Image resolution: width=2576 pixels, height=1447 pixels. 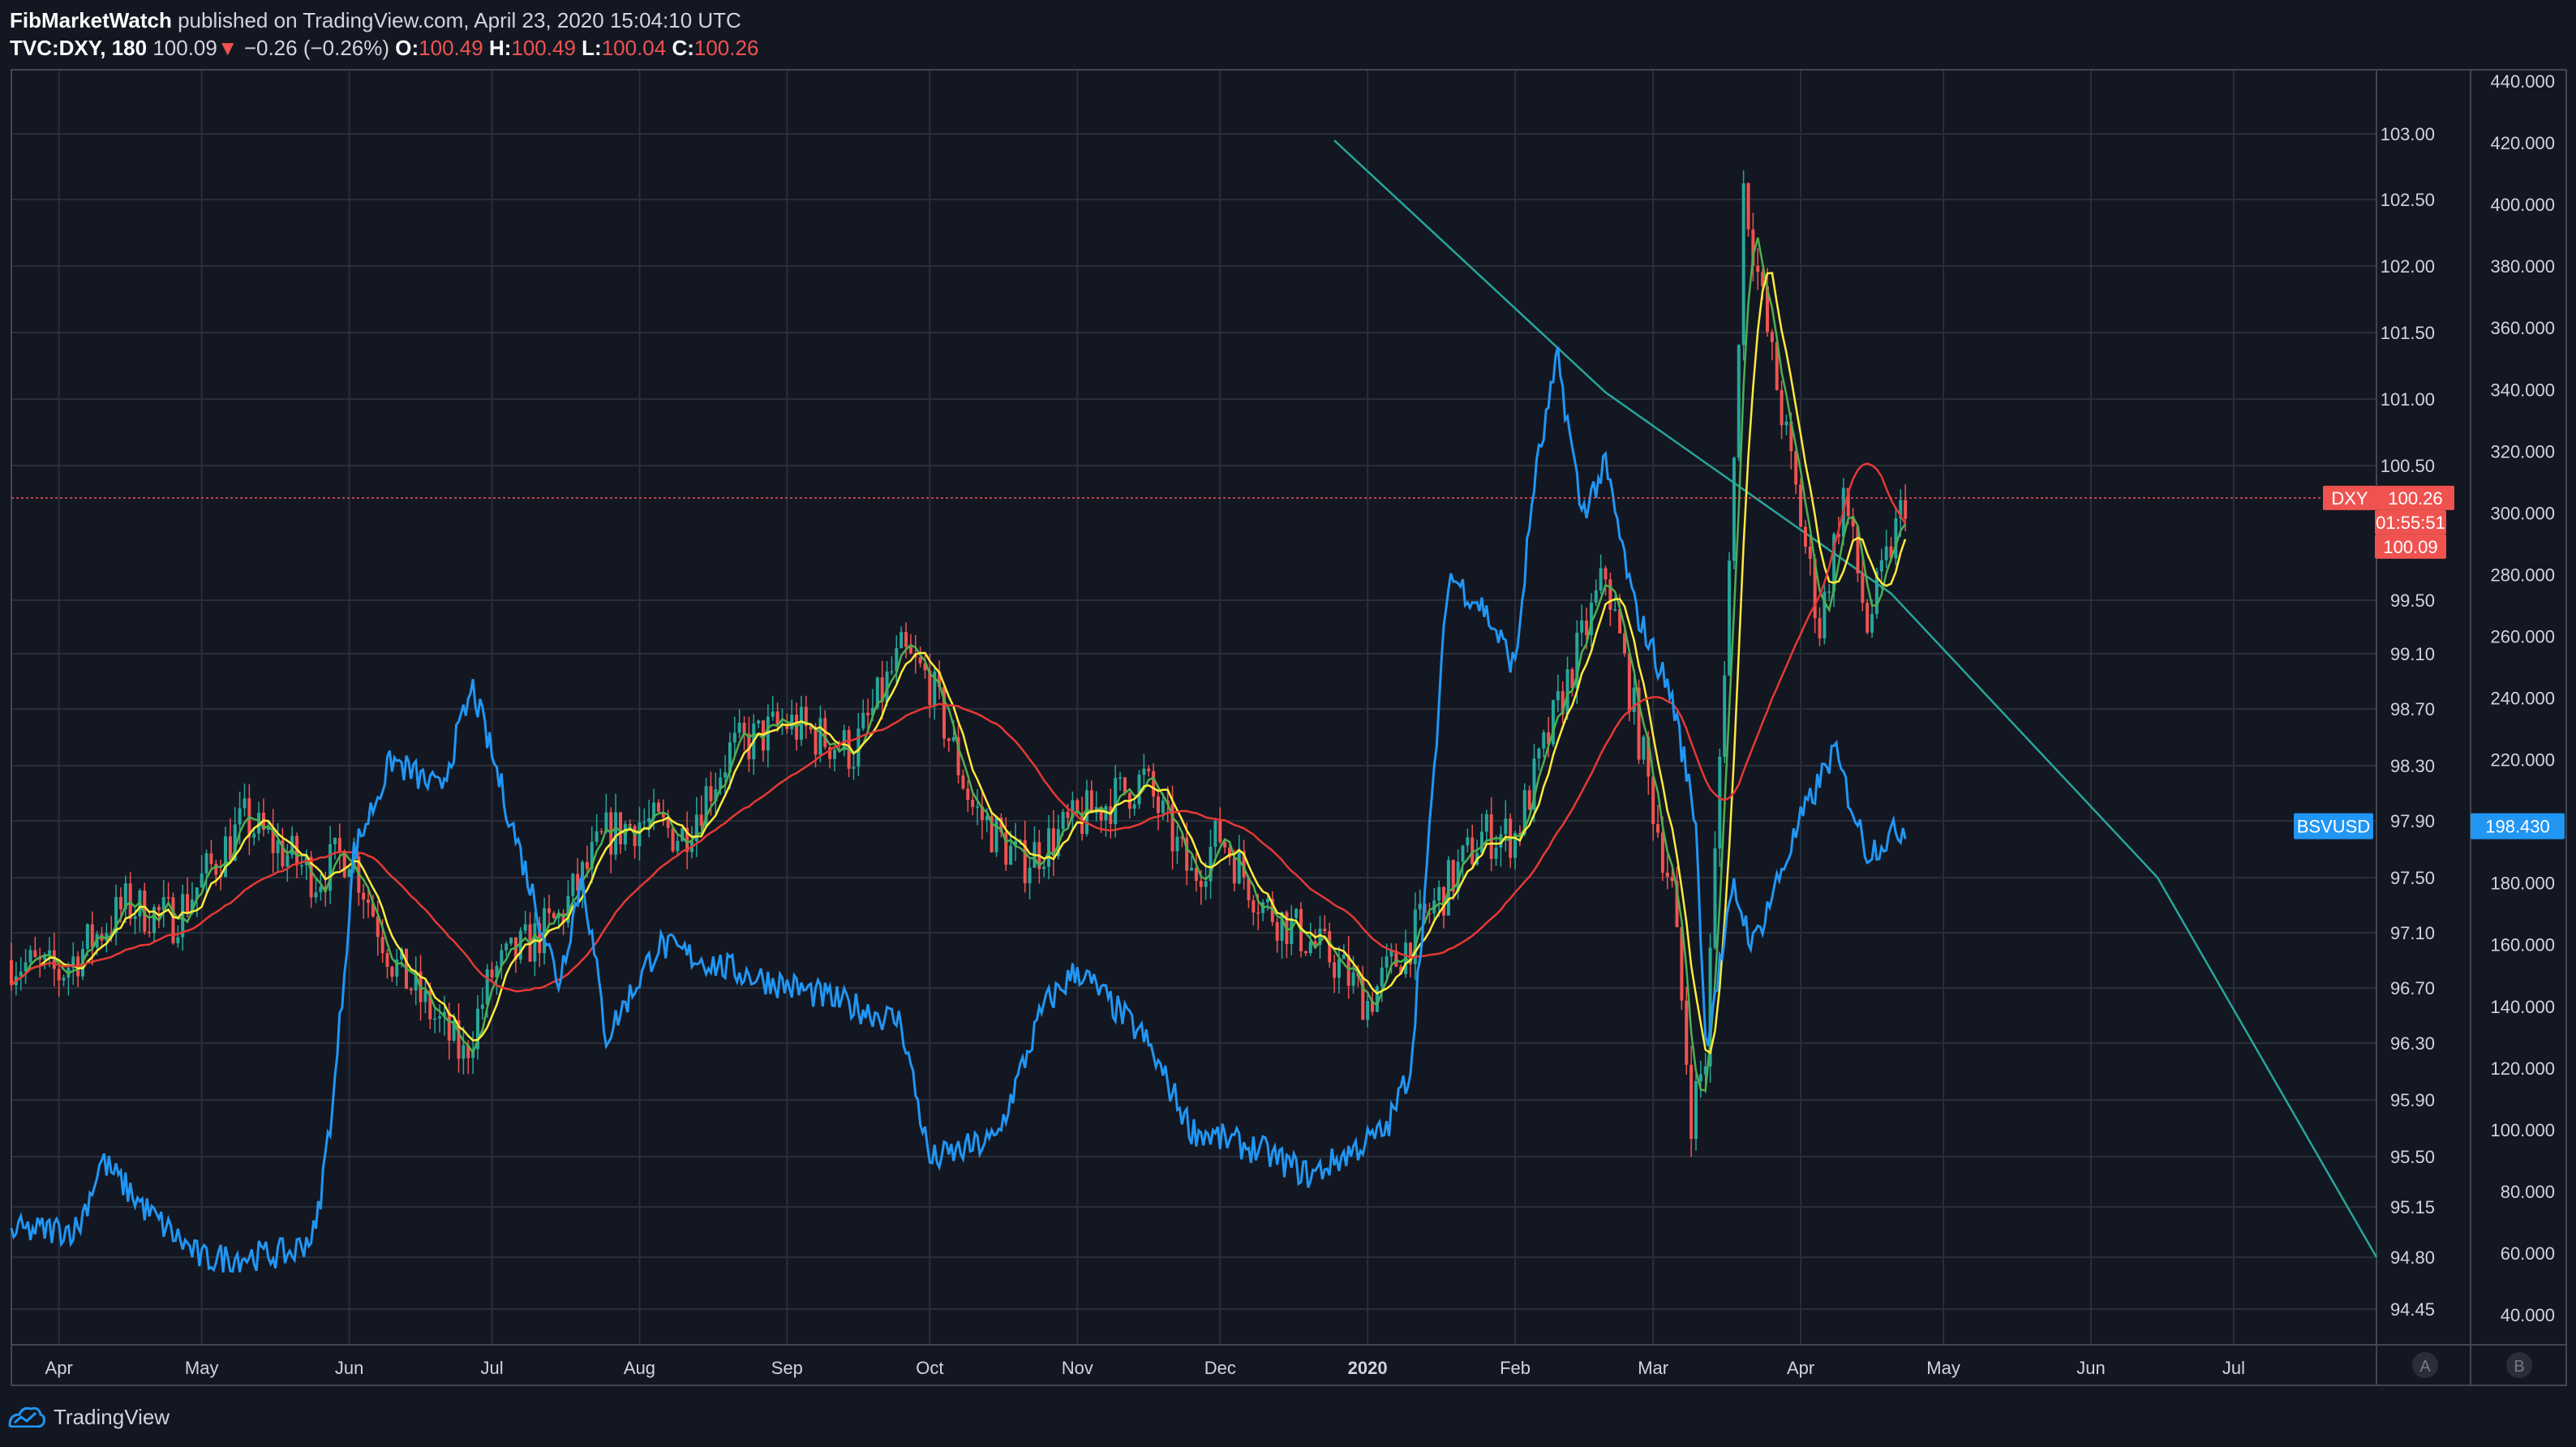 I want to click on open-value: 100.49, so click(x=451, y=48).